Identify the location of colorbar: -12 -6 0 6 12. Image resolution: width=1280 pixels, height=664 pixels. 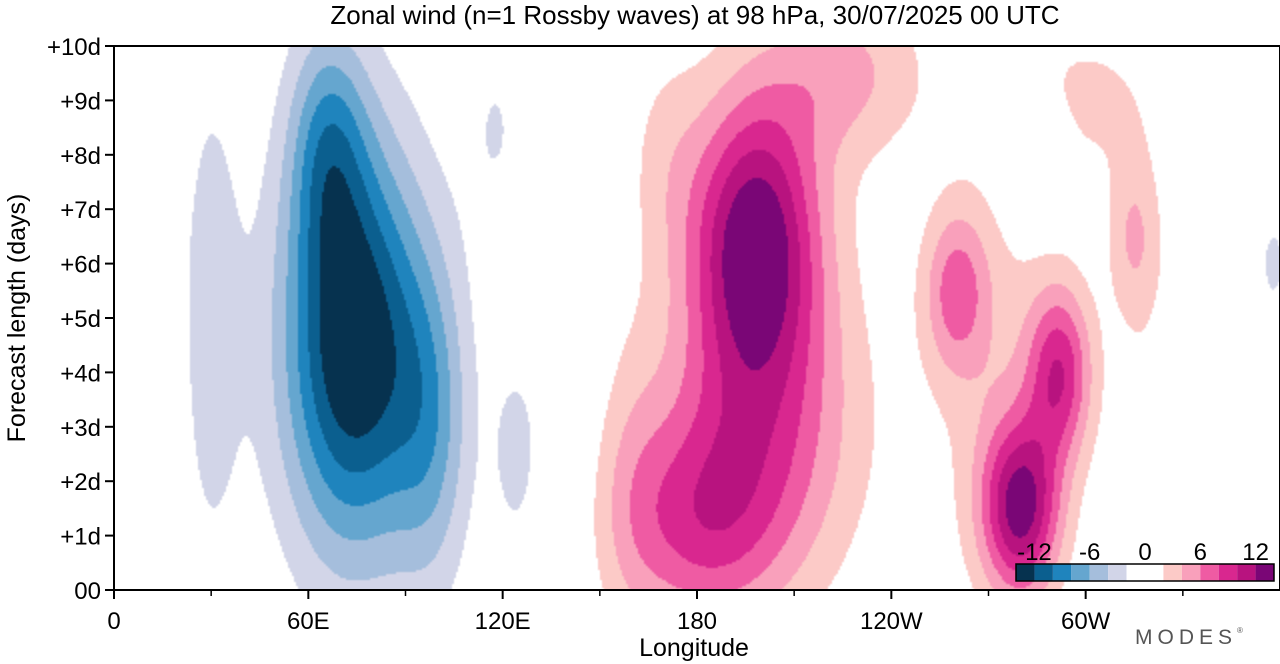
(1145, 560).